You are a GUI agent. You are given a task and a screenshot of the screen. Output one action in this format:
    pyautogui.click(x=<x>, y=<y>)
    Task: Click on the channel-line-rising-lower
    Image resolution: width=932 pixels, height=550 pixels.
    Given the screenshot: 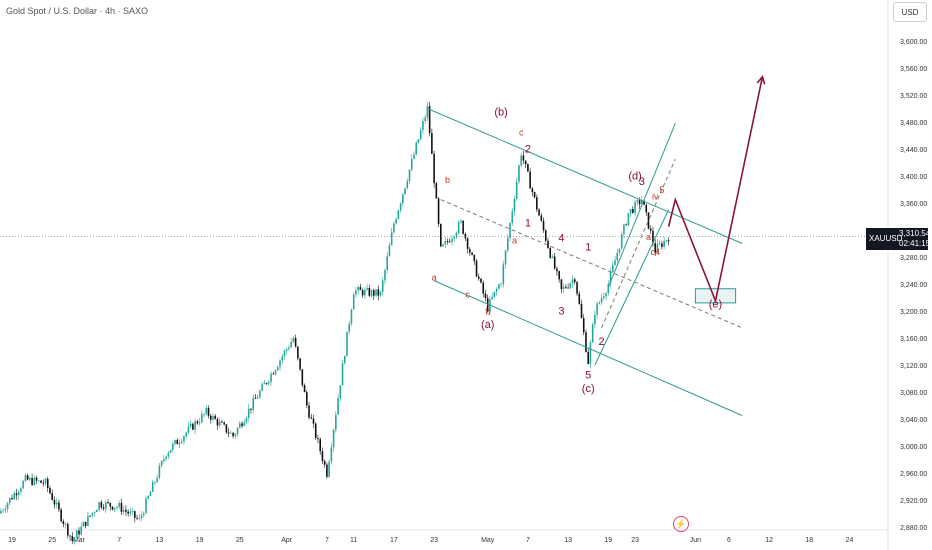 What is the action you would take?
    pyautogui.click(x=632, y=287)
    